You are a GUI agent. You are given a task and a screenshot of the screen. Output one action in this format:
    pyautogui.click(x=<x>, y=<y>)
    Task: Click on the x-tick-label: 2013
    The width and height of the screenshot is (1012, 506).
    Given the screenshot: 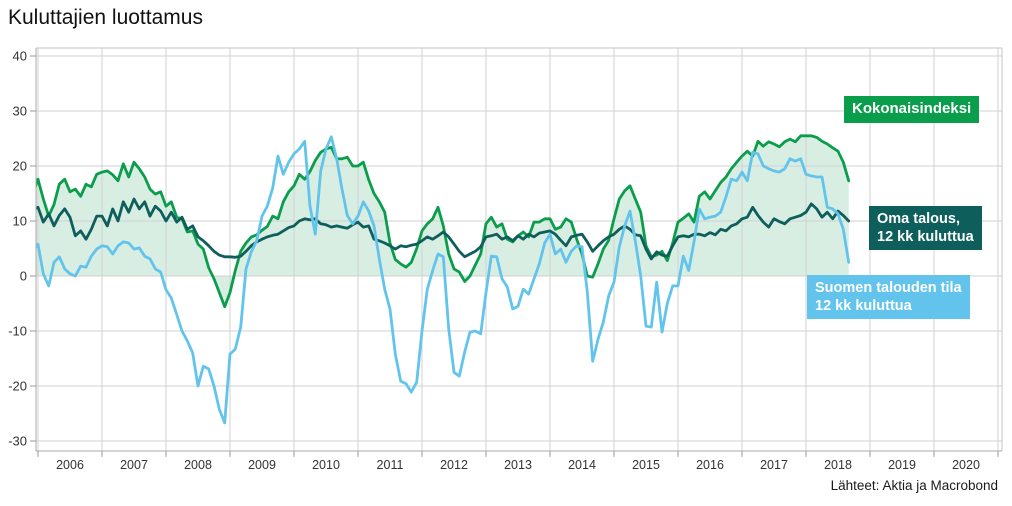 What is the action you would take?
    pyautogui.click(x=518, y=465)
    